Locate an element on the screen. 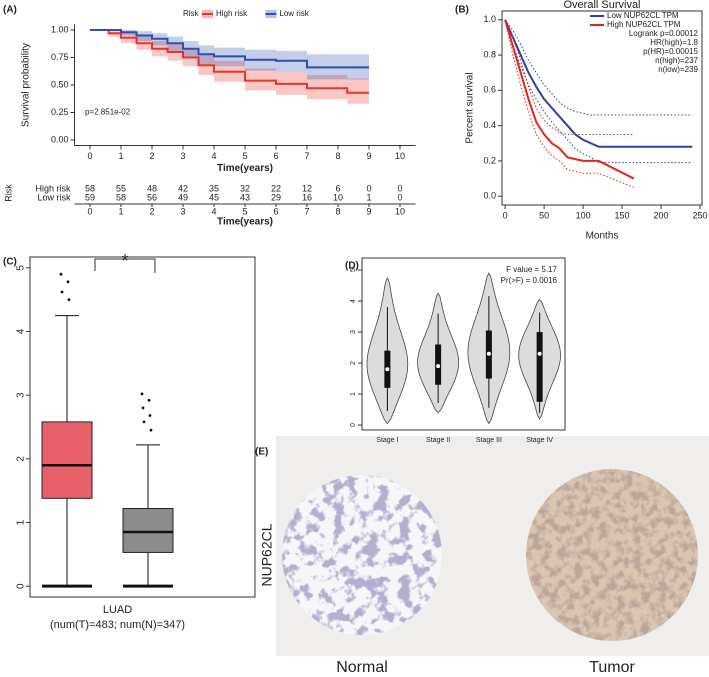 This screenshot has width=709, height=677. y-tick-label: 0.6 is located at coordinates (489, 90).